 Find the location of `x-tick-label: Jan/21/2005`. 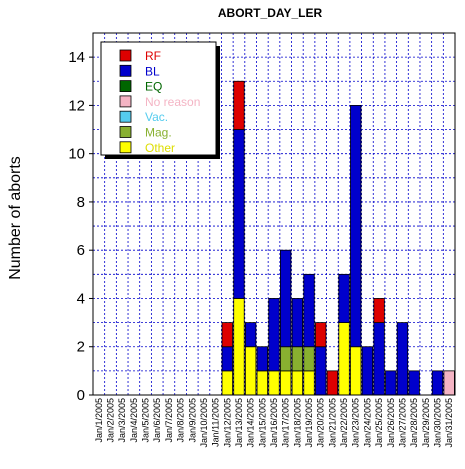

x-tick-label: Jan/21/2005 is located at coordinates (332, 423).